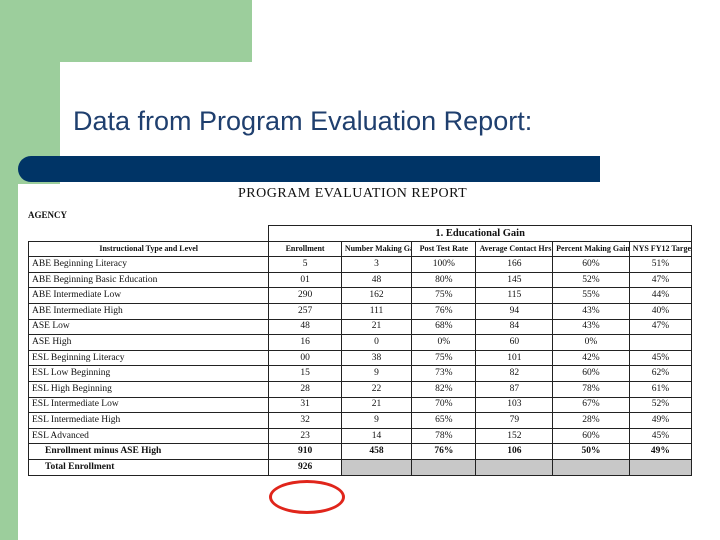  I want to click on row-label-cell: ESL High Beginning, so click(148, 389).